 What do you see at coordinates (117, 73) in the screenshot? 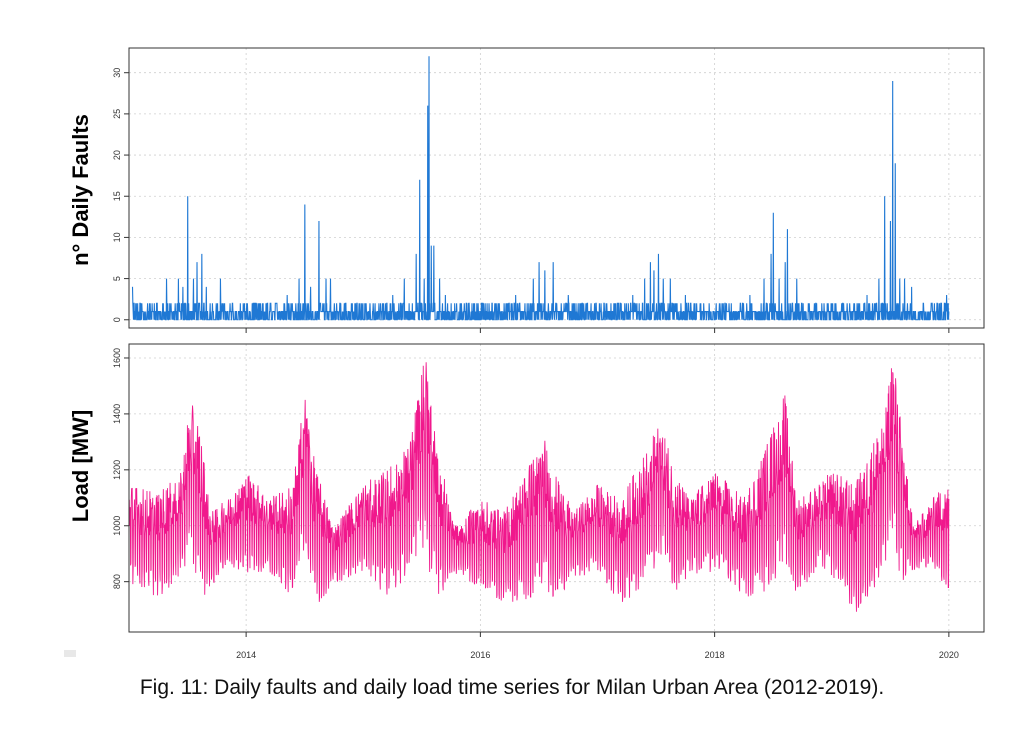
I see `faults-y-tick-label: 30` at bounding box center [117, 73].